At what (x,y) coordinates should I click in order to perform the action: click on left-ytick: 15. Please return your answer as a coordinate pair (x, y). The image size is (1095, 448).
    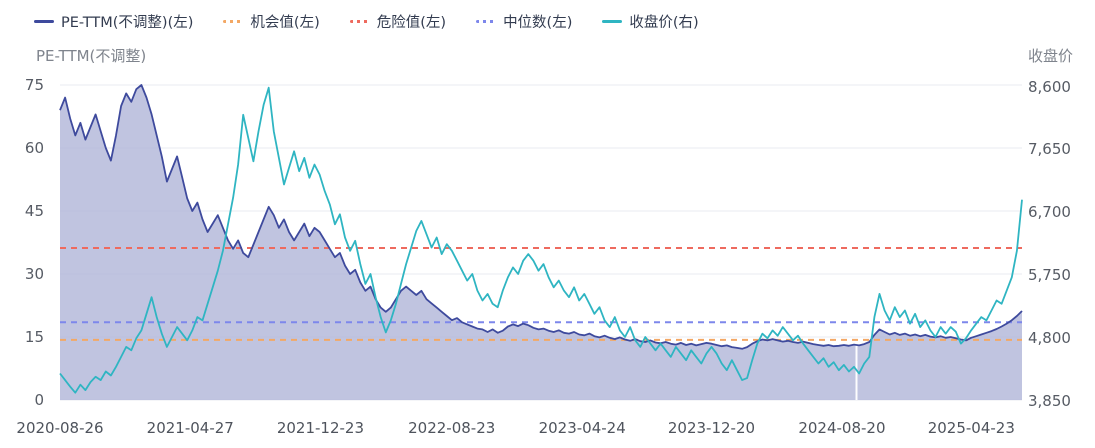
    Looking at the image, I should click on (34, 337).